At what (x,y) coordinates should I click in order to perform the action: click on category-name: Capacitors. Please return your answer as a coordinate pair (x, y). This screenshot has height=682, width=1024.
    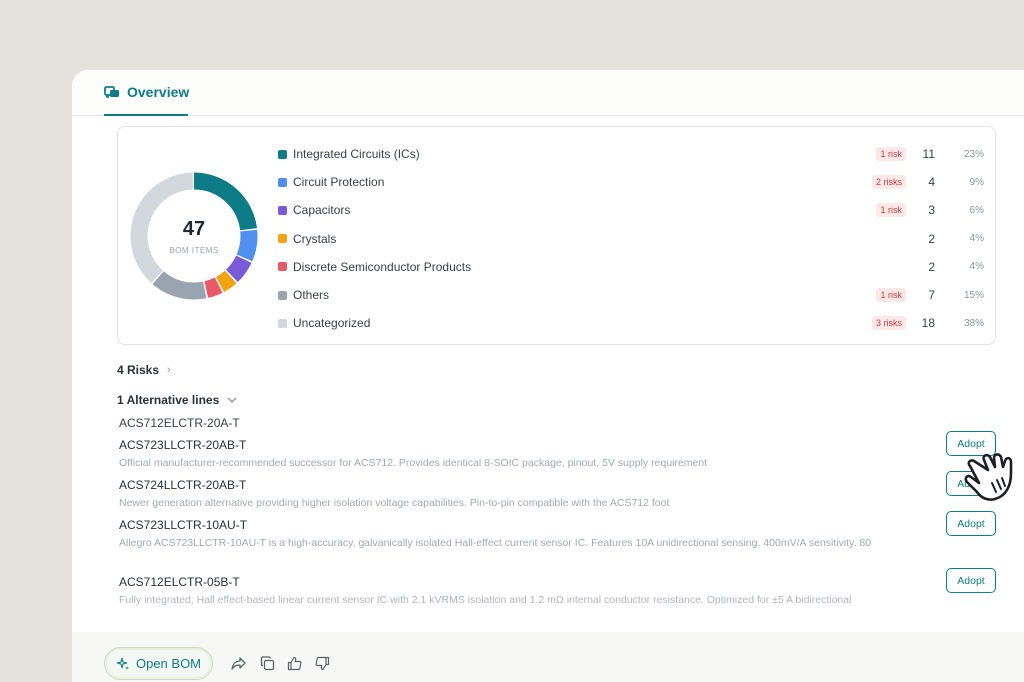
    Looking at the image, I should click on (322, 210).